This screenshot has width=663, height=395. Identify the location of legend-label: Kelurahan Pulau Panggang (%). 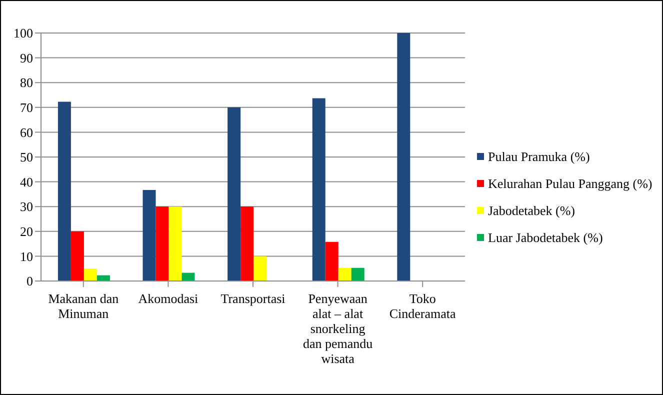
(570, 183).